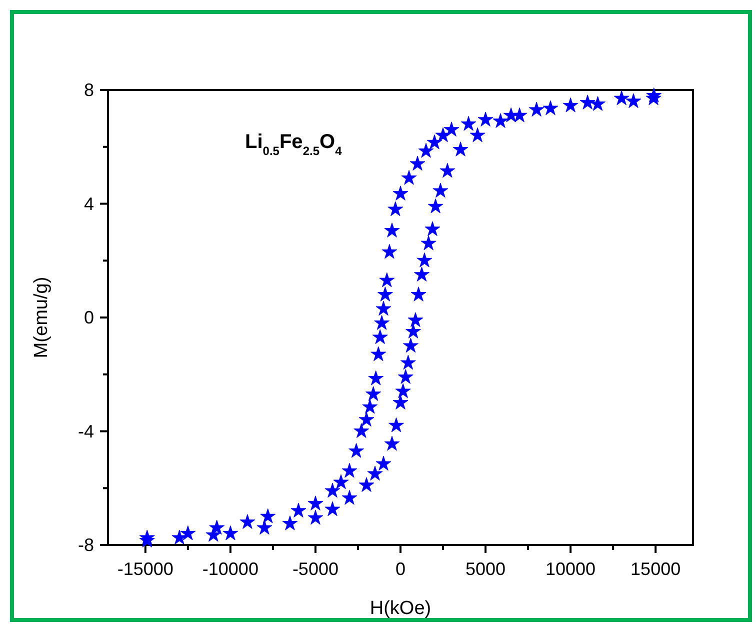 The width and height of the screenshot is (756, 634). What do you see at coordinates (315, 569) in the screenshot?
I see `x-tick-label: -5000` at bounding box center [315, 569].